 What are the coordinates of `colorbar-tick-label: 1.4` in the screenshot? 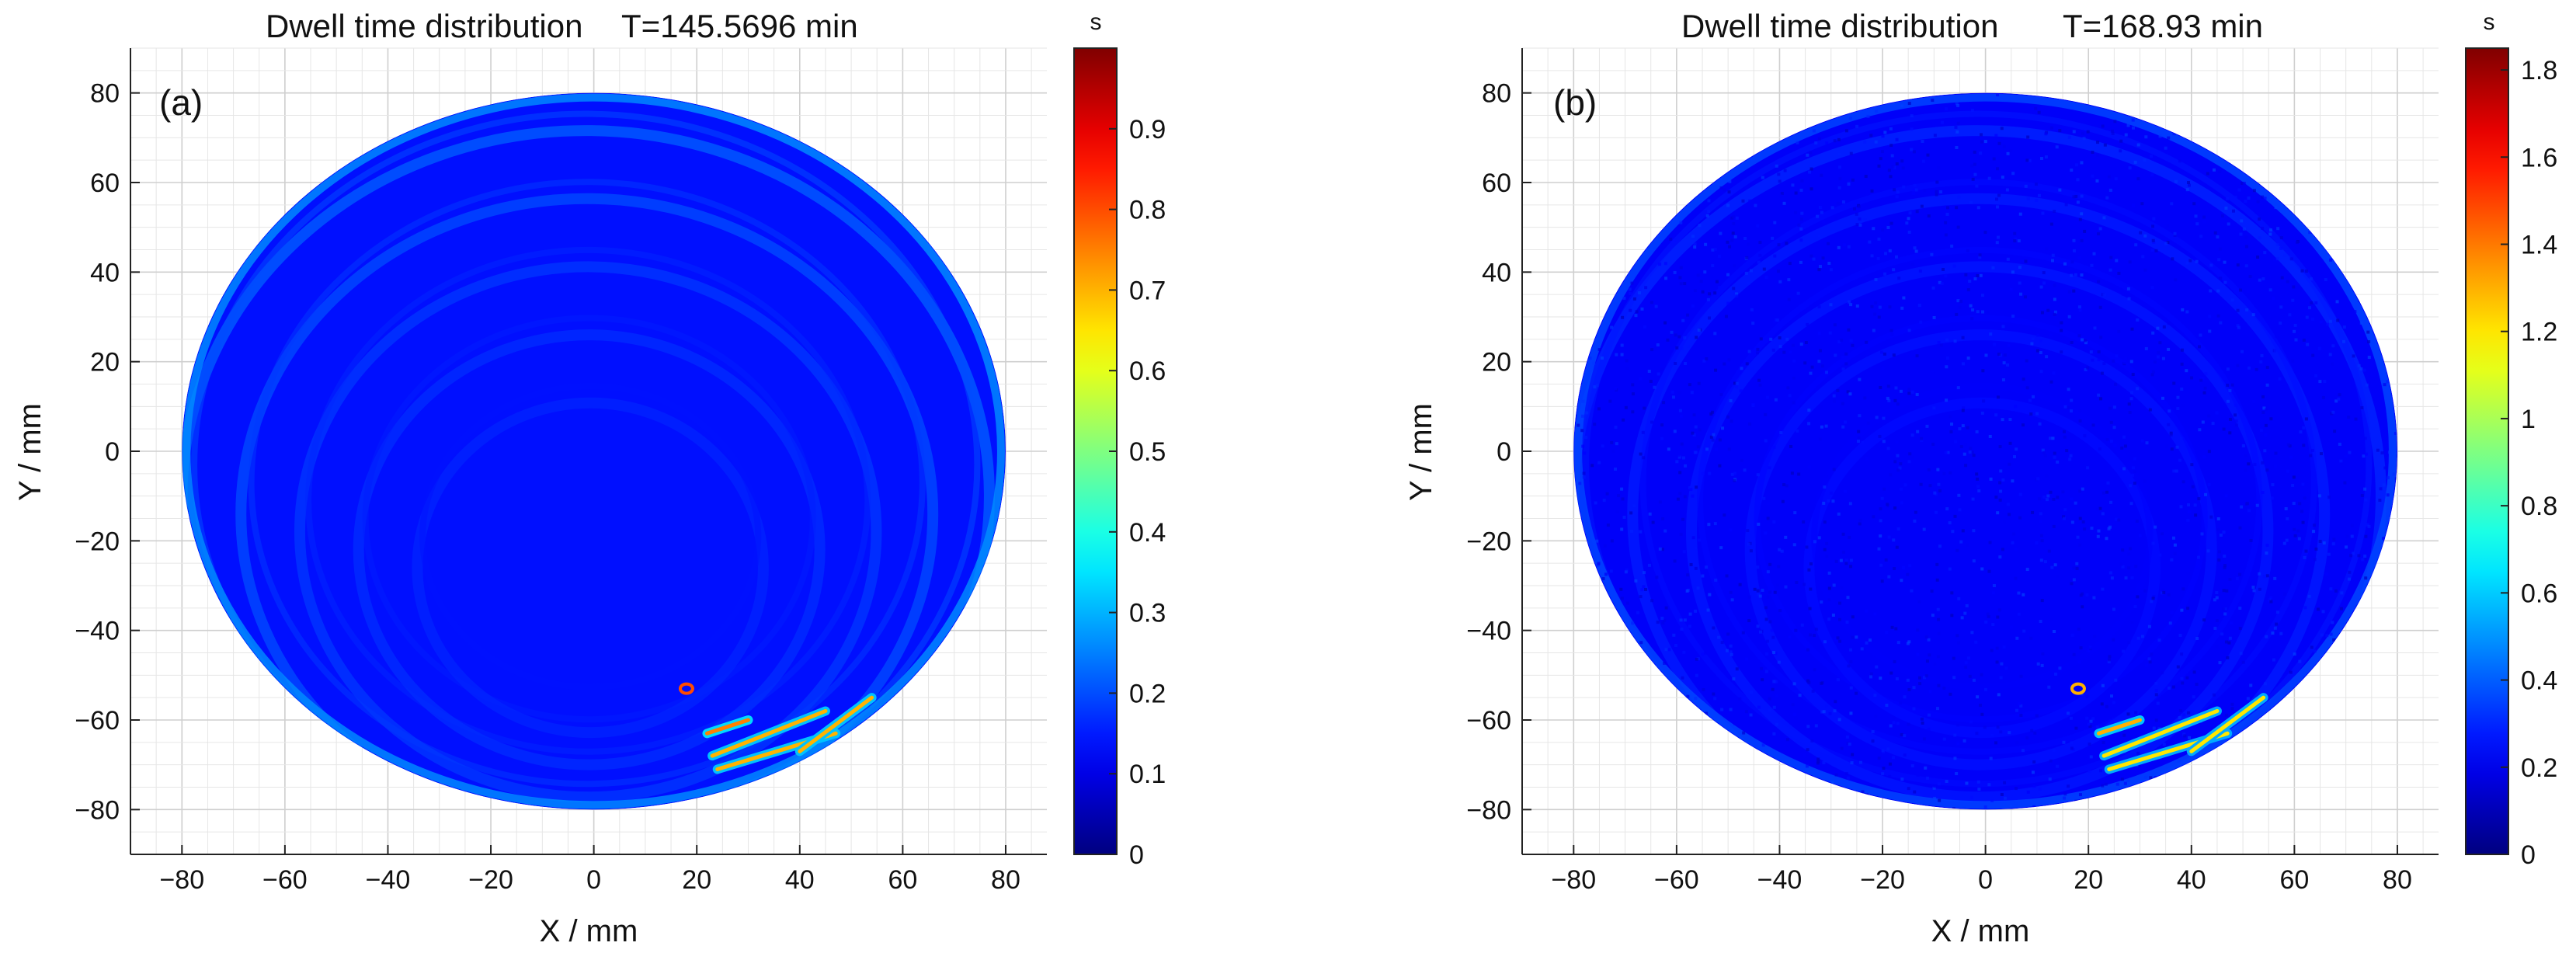 It's located at (2539, 245).